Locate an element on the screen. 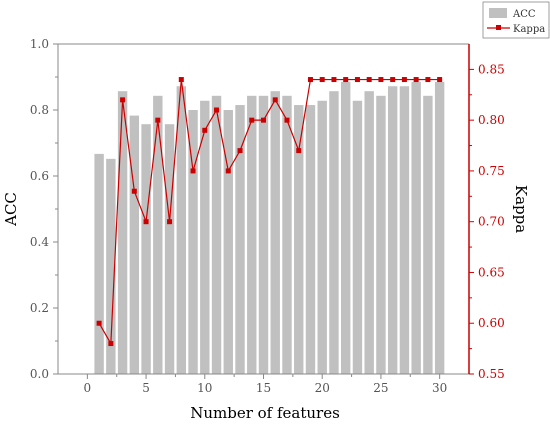  x-axis-title: Number of features is located at coordinates (265, 413).